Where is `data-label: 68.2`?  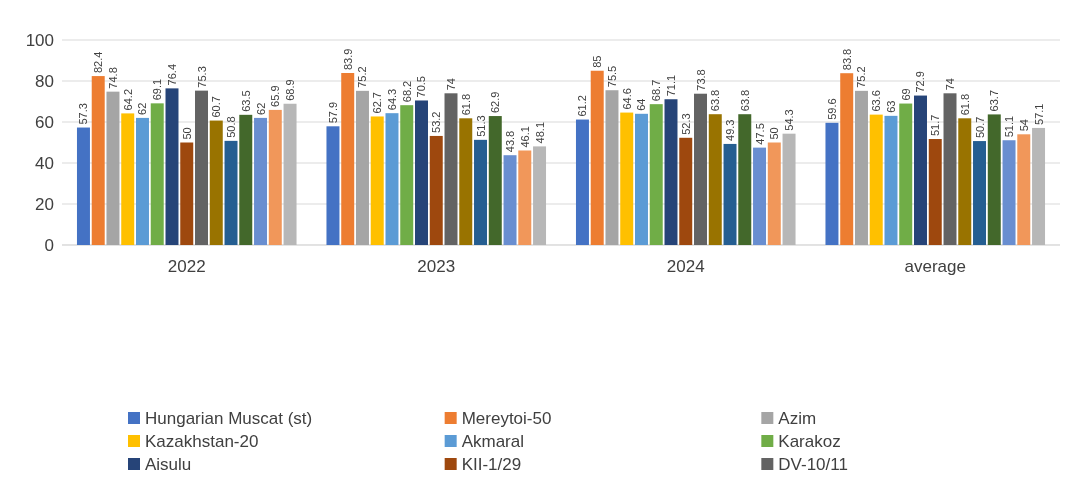 data-label: 68.2 is located at coordinates (406, 91).